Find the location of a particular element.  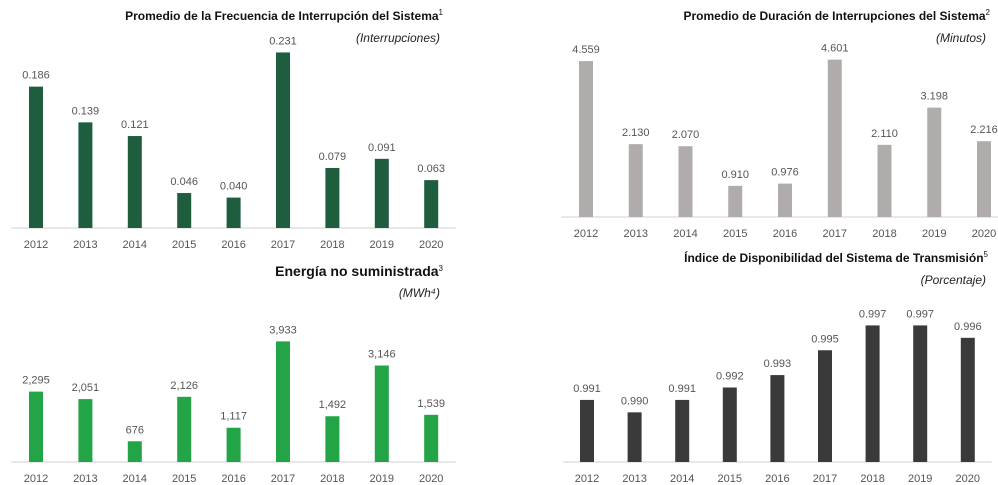

data-label: 2.070 is located at coordinates (686, 135).